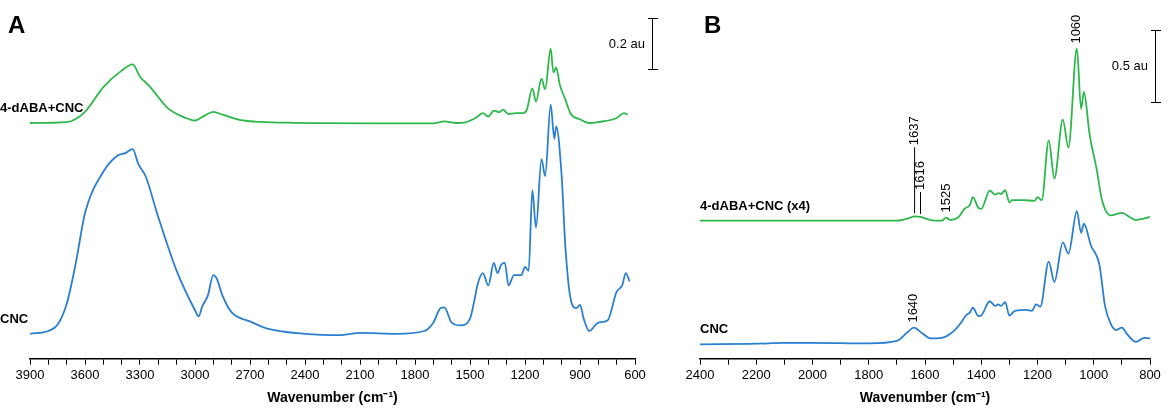  What do you see at coordinates (626, 43) in the screenshot?
I see `annotation: 0.2 au` at bounding box center [626, 43].